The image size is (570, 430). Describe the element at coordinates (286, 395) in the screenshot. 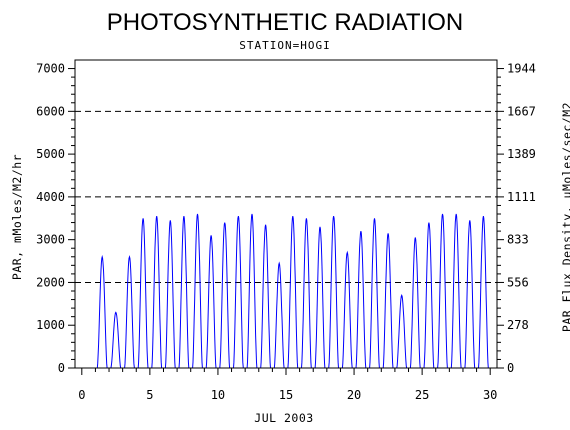

I see `x-tick-label: 15` at that location.